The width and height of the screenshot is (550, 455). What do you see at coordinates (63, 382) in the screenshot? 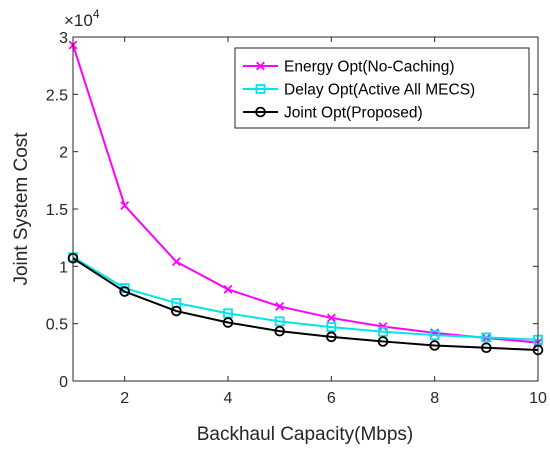
I see `y-tick-label: 0` at bounding box center [63, 382].